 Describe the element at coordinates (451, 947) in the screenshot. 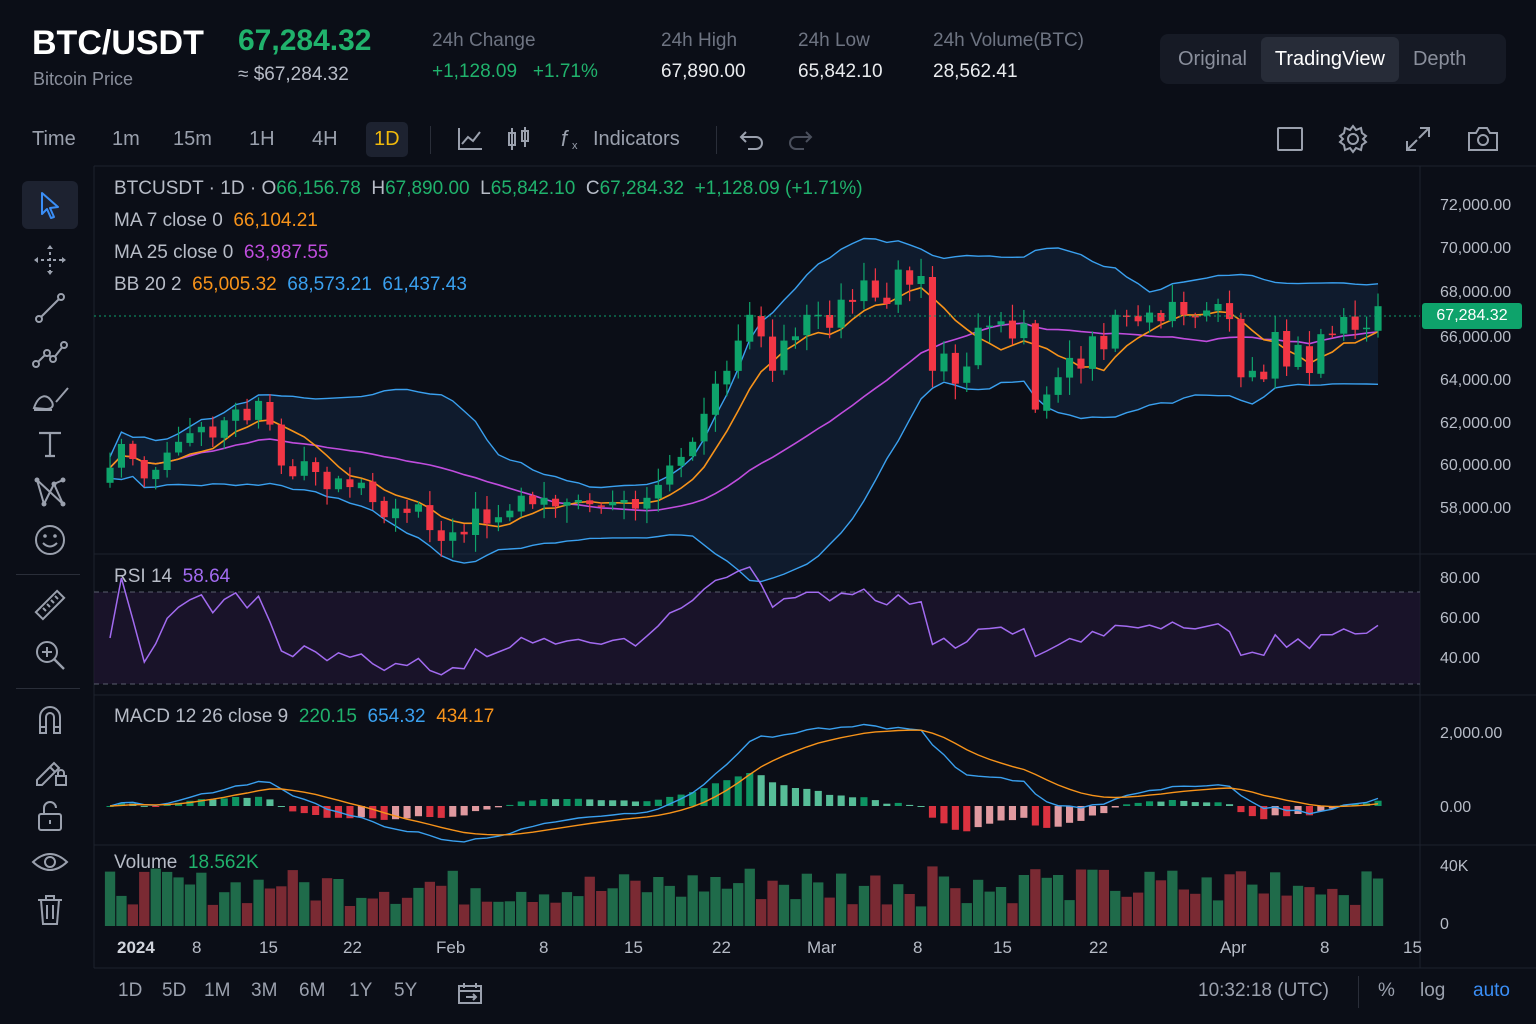

I see `time-tick: Feb` at that location.